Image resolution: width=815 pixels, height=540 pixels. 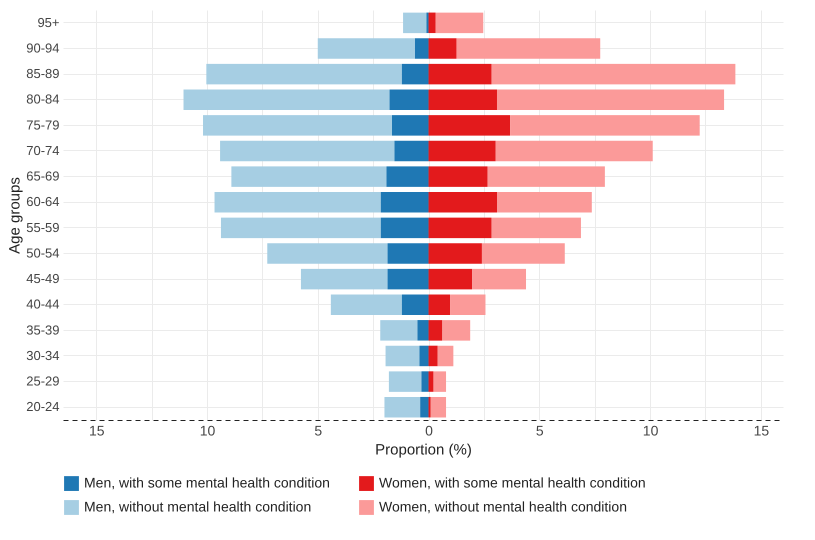 What do you see at coordinates (423, 450) in the screenshot?
I see `x-axis-title: Proportion (%)` at bounding box center [423, 450].